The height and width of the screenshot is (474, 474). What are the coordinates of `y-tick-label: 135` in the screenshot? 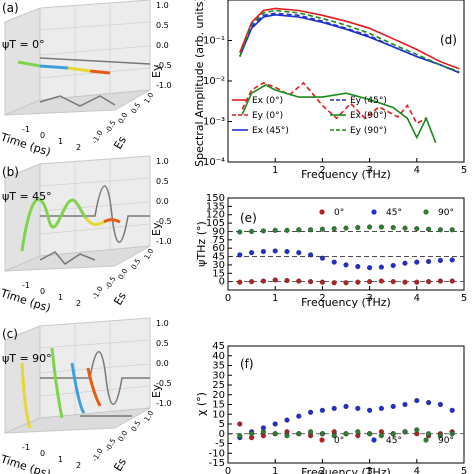 It's located at (215, 206).